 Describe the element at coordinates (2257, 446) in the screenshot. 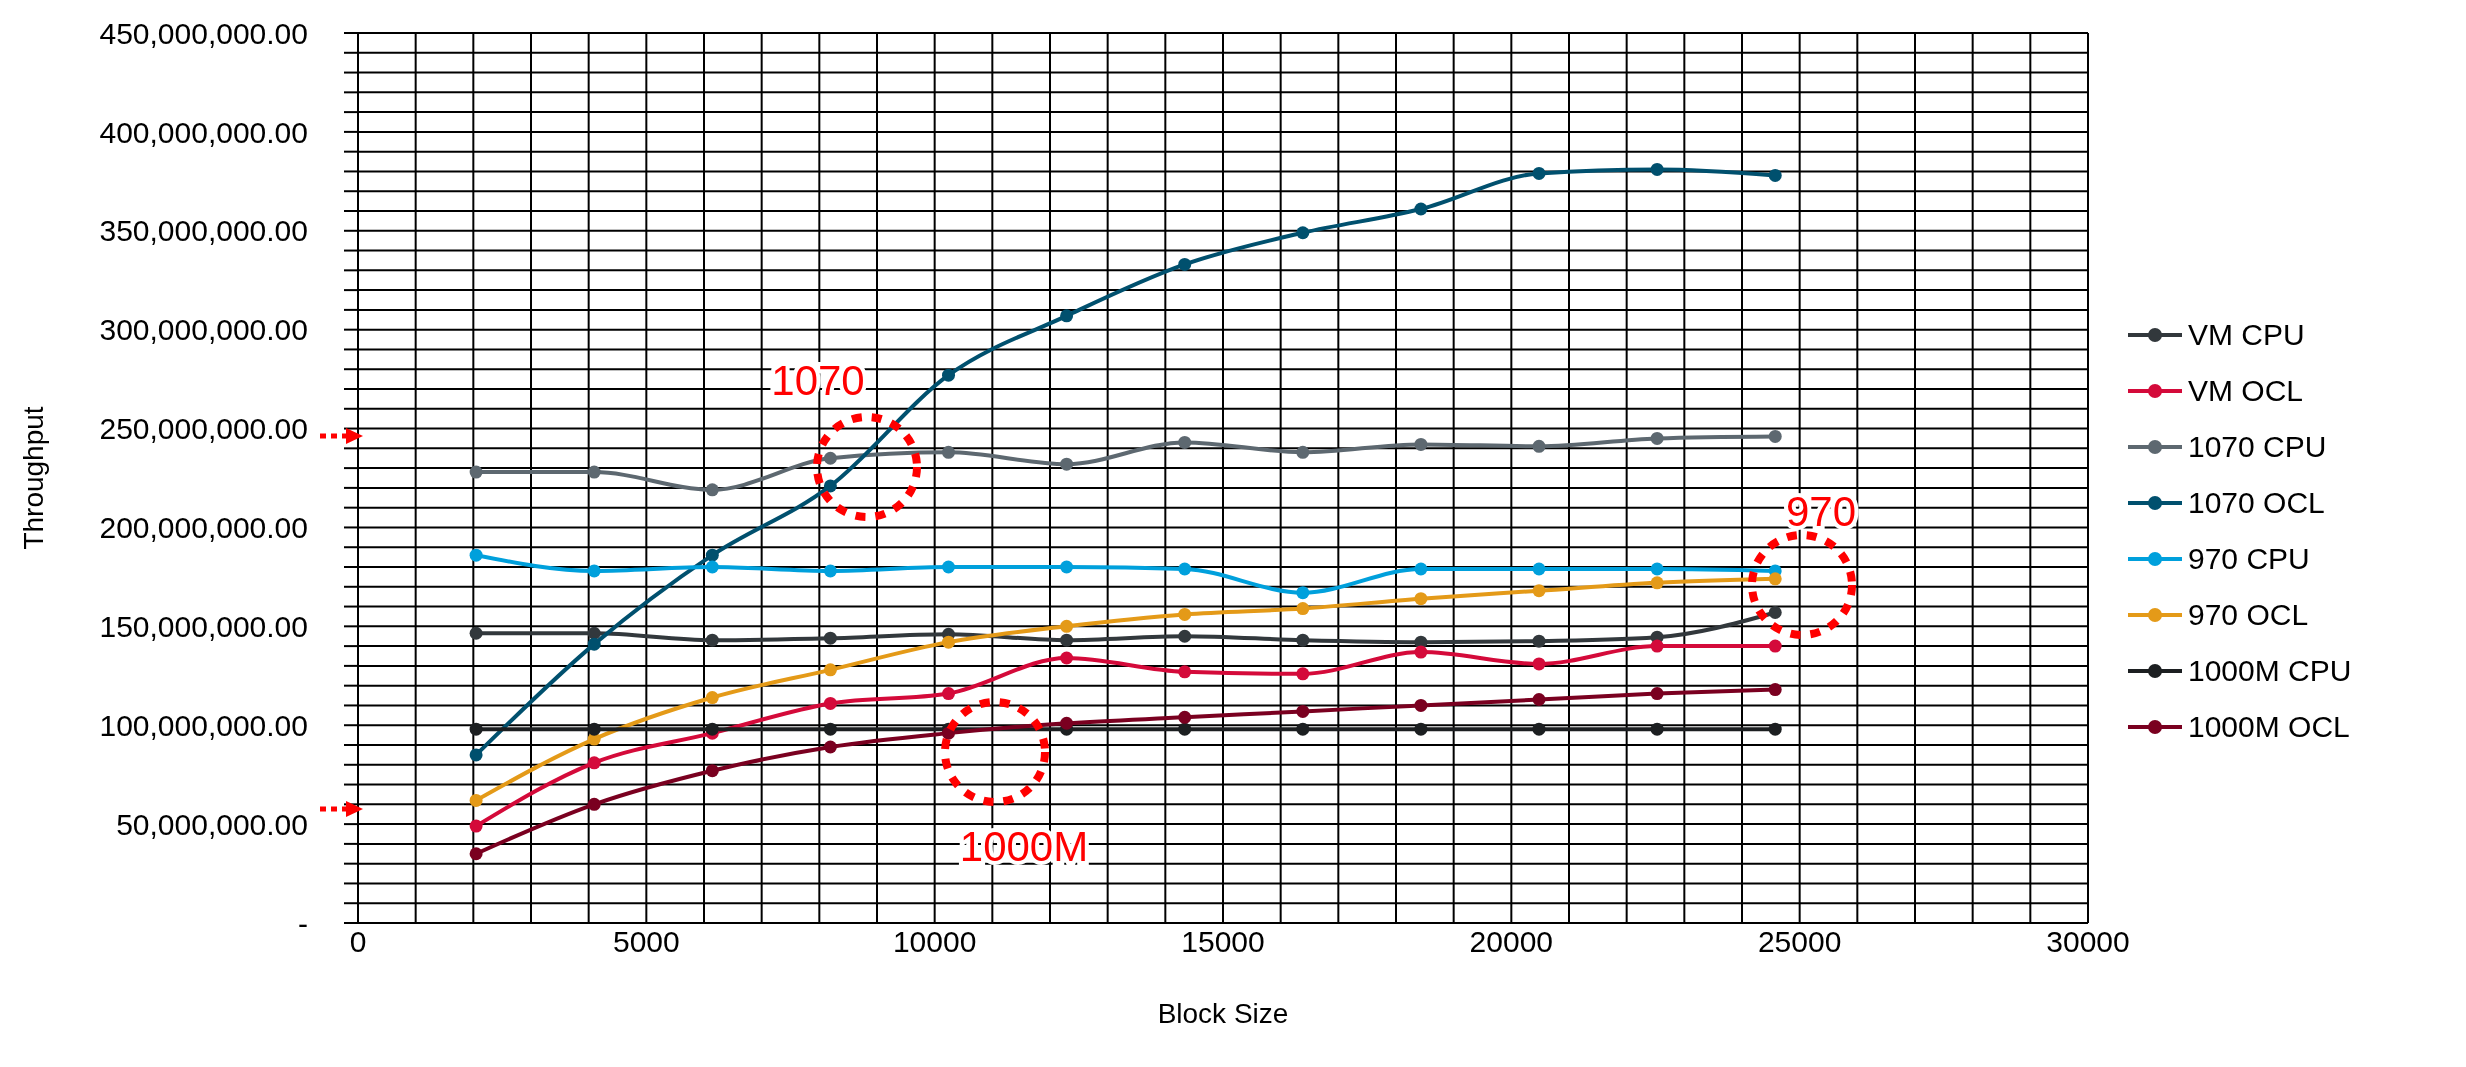

I see `legend-label: 1070 CPU` at that location.